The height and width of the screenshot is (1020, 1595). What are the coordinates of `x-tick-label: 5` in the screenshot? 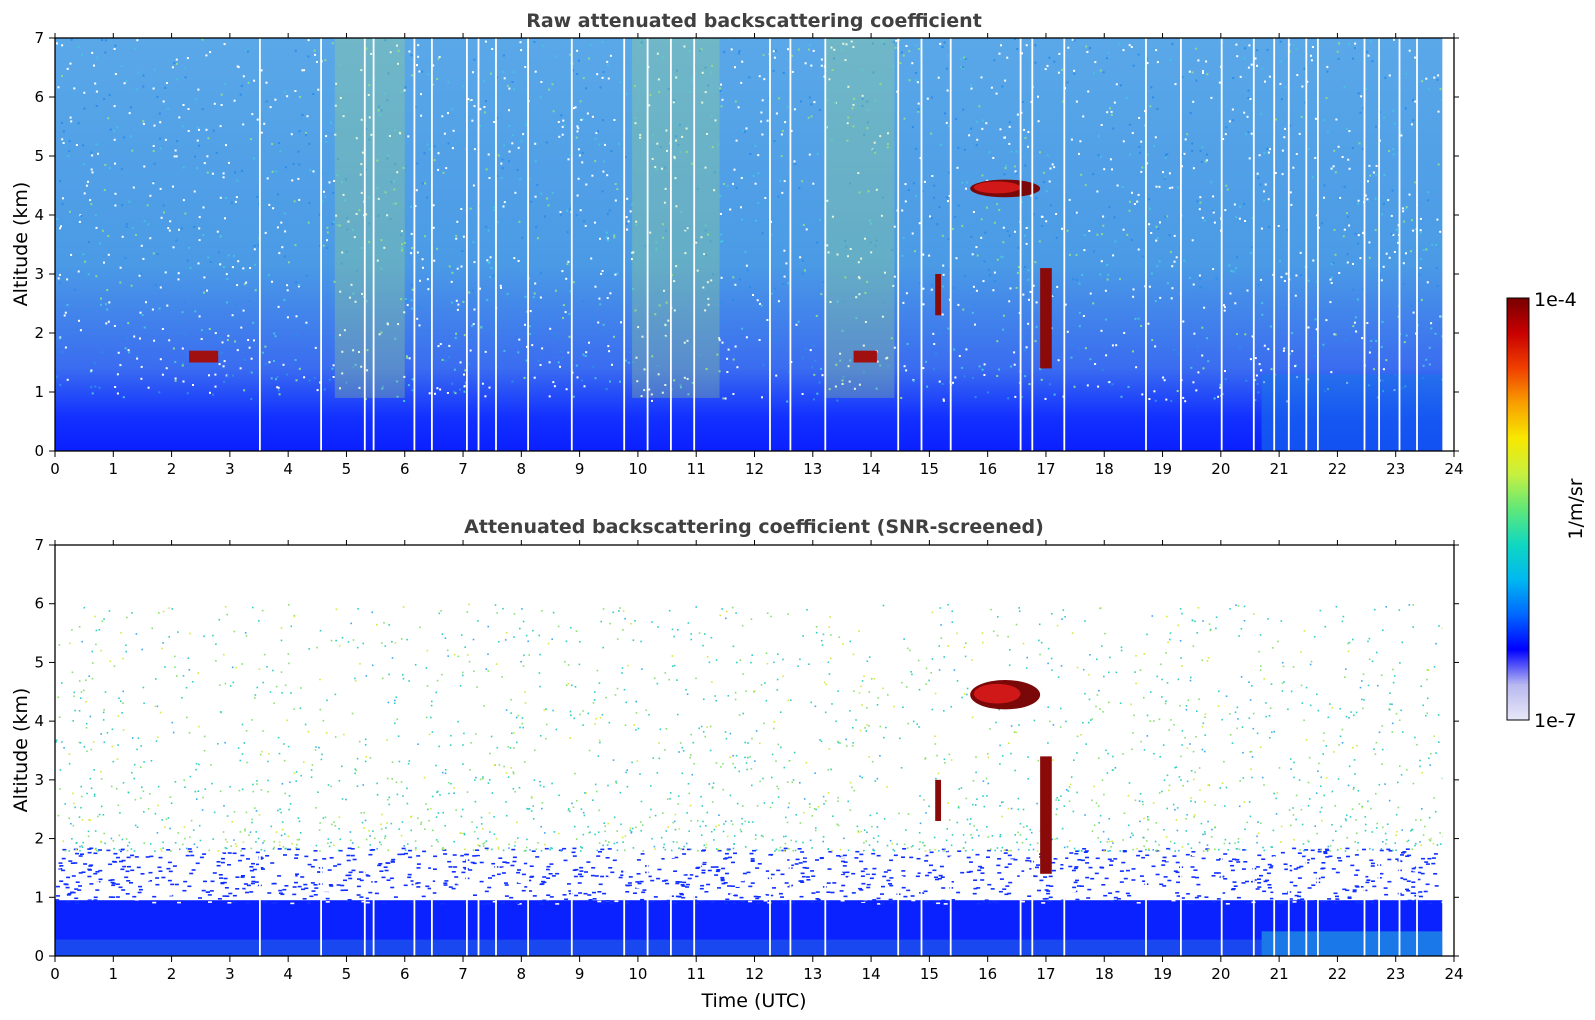 It's located at (347, 469).